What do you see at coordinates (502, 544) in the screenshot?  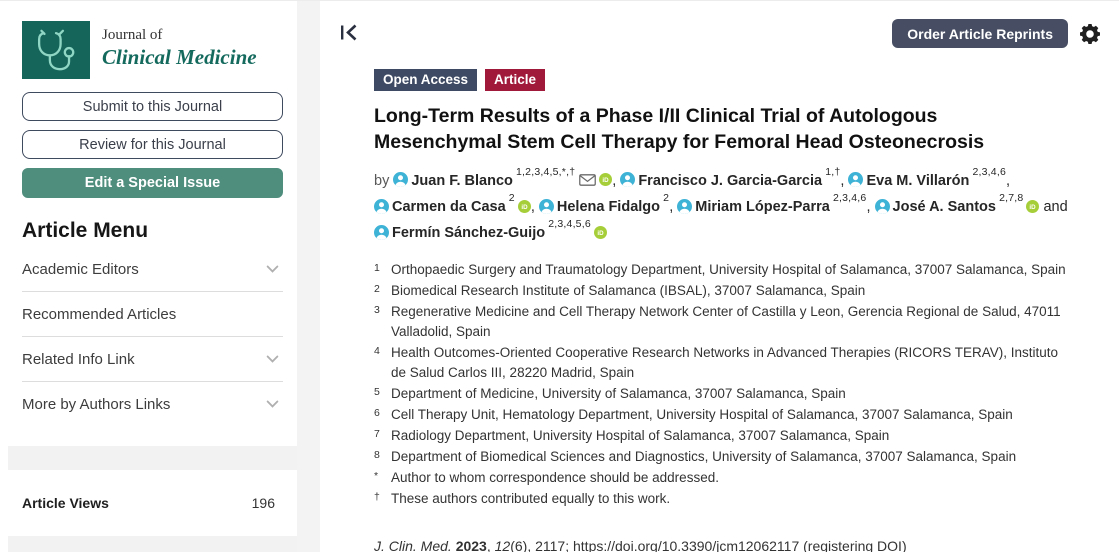 I see `citation-volume: 12` at bounding box center [502, 544].